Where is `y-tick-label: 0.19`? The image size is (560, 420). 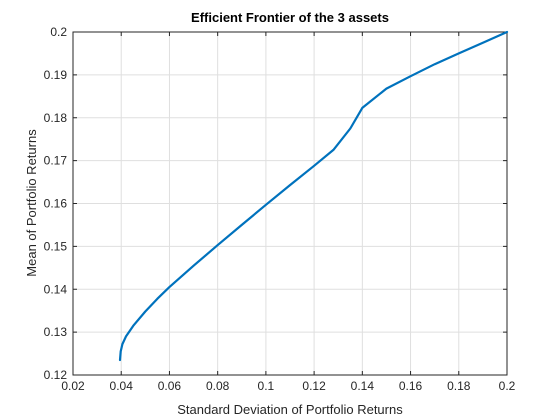 y-tick-label: 0.19 is located at coordinates (56, 75).